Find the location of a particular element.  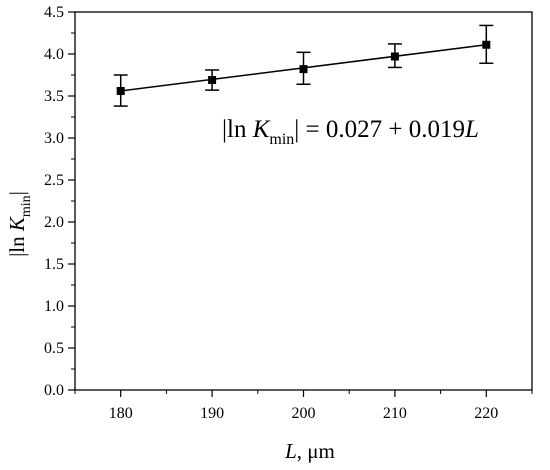

data-points is located at coordinates (303, 65).